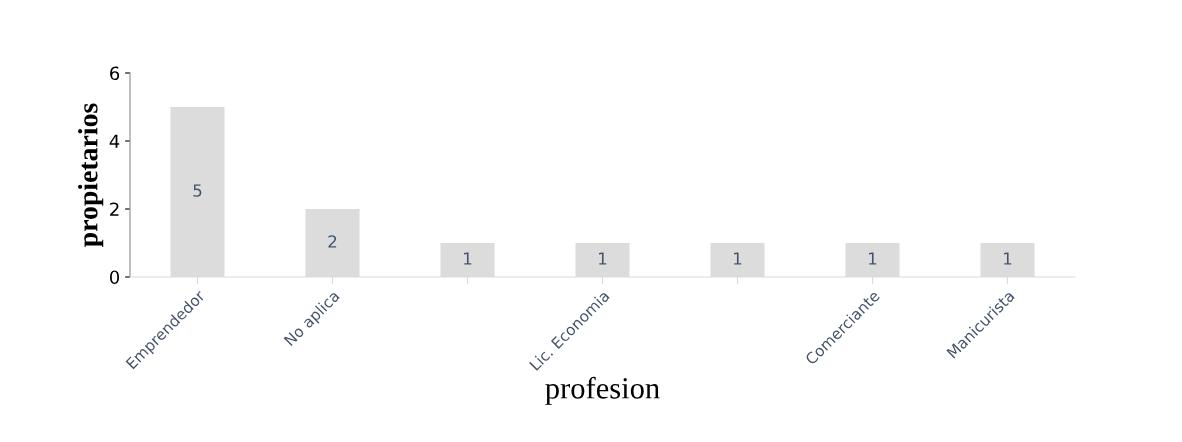 The width and height of the screenshot is (1182, 442). Describe the element at coordinates (602, 390) in the screenshot. I see `x-axis-title: profesion` at that location.